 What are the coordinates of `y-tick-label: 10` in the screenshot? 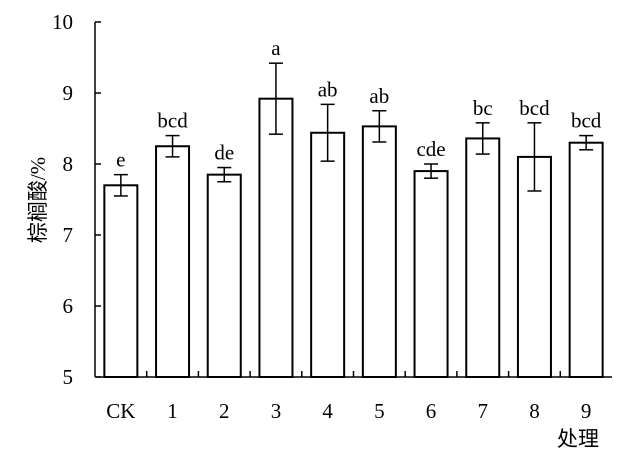 It's located at (62, 22).